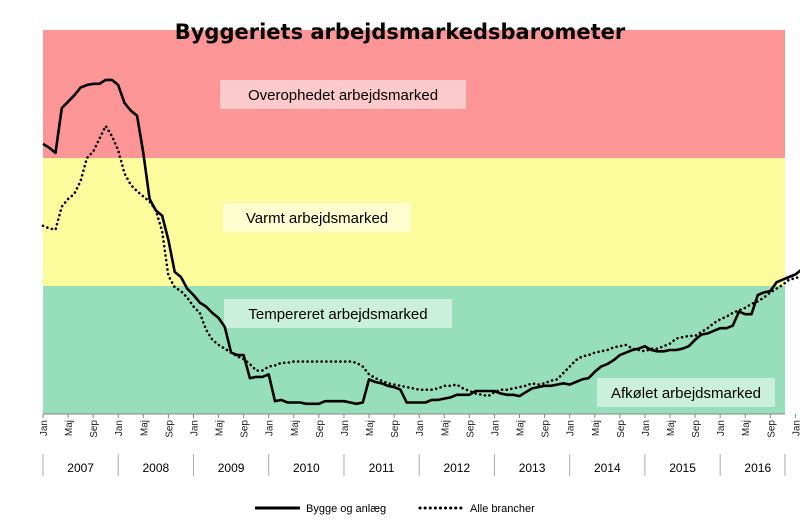 The width and height of the screenshot is (800, 532). Describe the element at coordinates (400, 32) in the screenshot. I see `chart-title: Byggeriets arbejdsmarkedsbarometer` at that location.